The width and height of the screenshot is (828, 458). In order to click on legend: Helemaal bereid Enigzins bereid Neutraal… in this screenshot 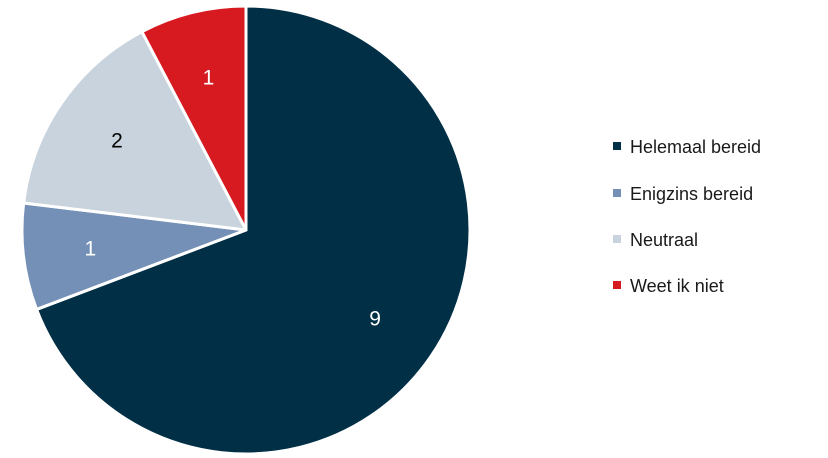, I will do `click(687, 216)`.